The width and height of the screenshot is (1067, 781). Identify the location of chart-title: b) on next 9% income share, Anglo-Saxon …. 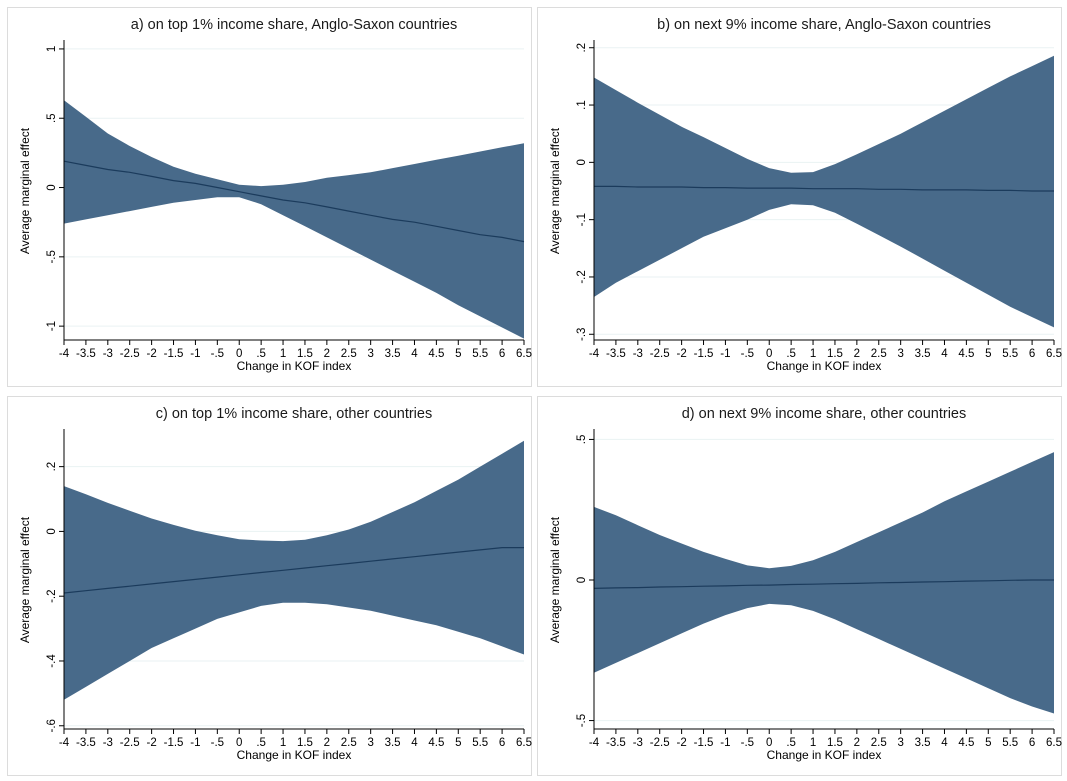
(824, 25).